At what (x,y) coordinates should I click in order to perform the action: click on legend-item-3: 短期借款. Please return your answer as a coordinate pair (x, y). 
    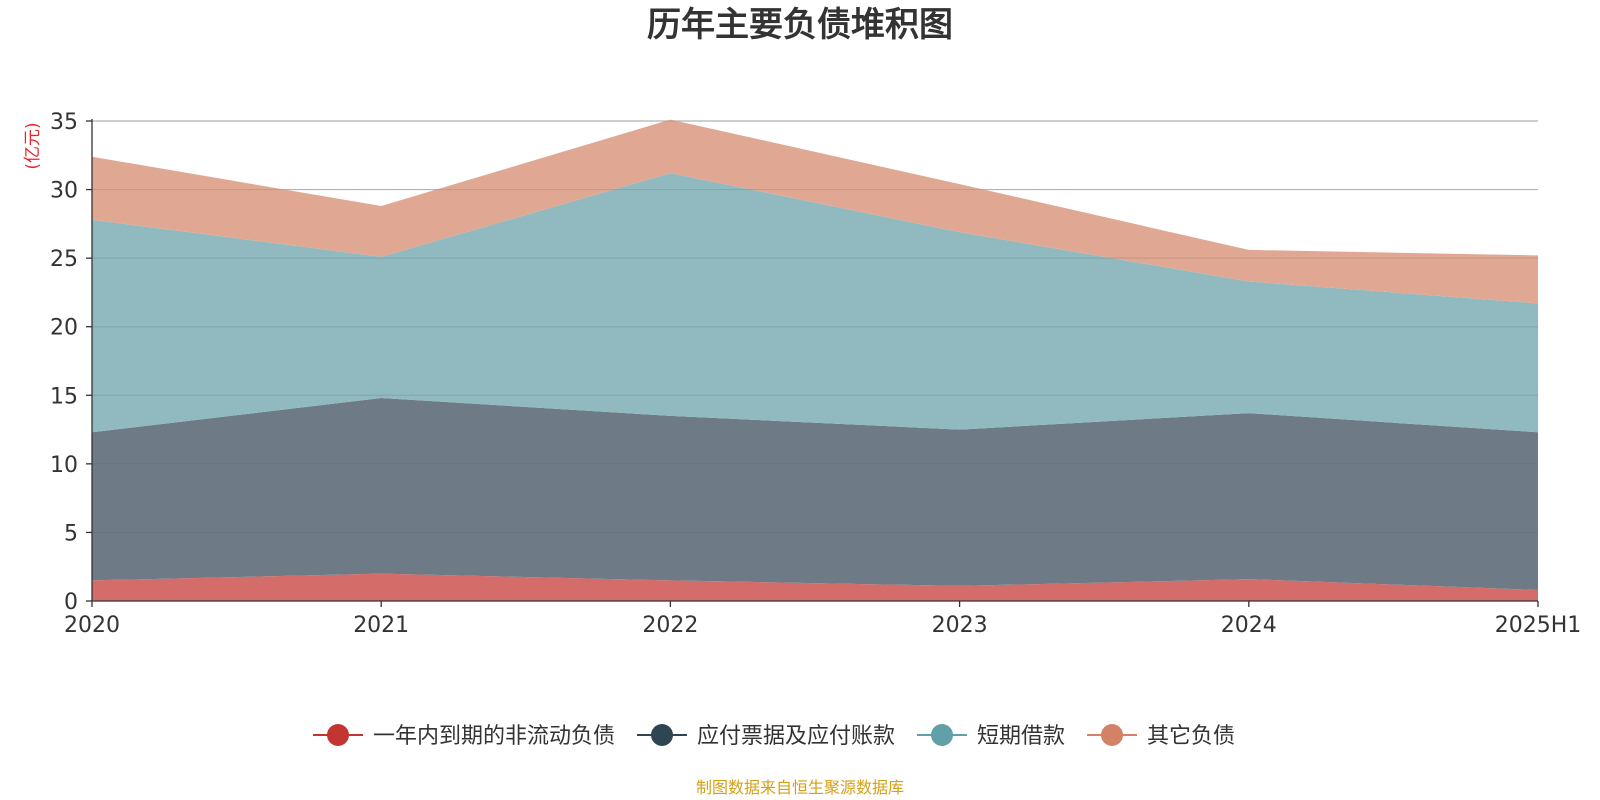
    Looking at the image, I should click on (991, 736).